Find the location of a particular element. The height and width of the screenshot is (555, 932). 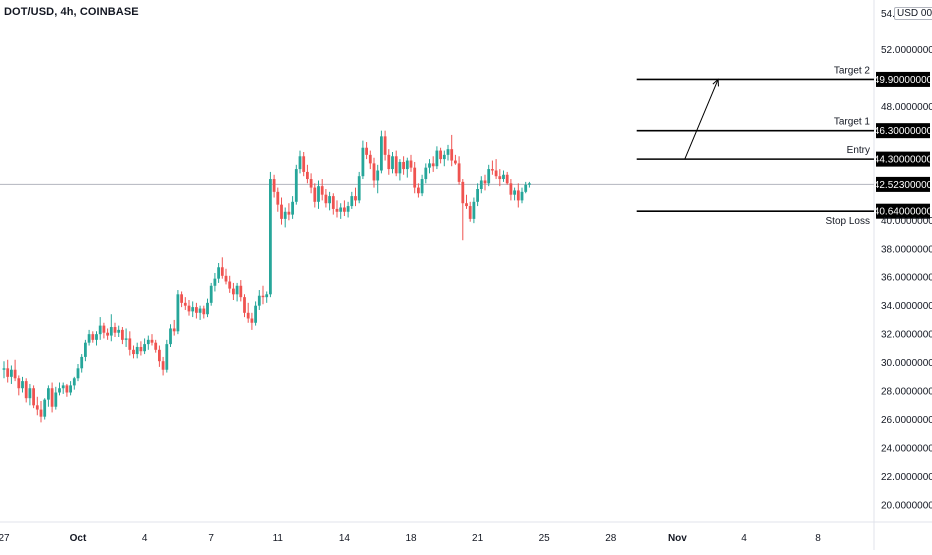

x-tick-label: Nov is located at coordinates (677, 538).